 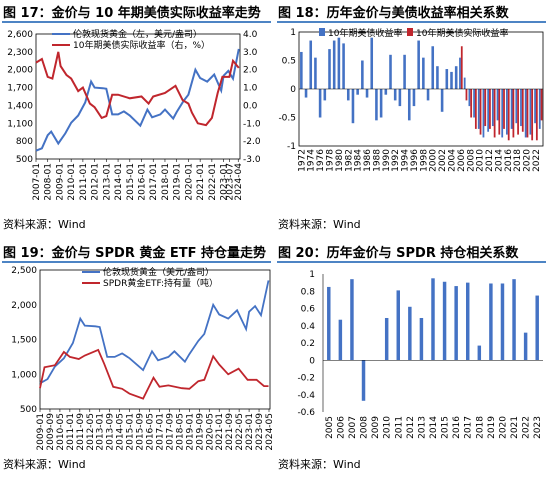 What do you see at coordinates (480, 427) in the screenshot?
I see `x-tick-label: 2018` at bounding box center [480, 427].